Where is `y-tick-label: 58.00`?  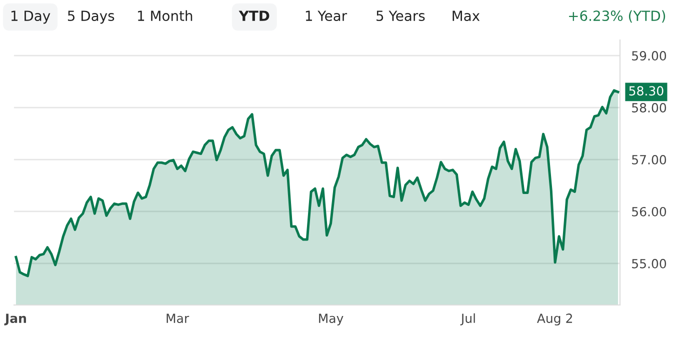
y-tick-label: 58.00 is located at coordinates (649, 107).